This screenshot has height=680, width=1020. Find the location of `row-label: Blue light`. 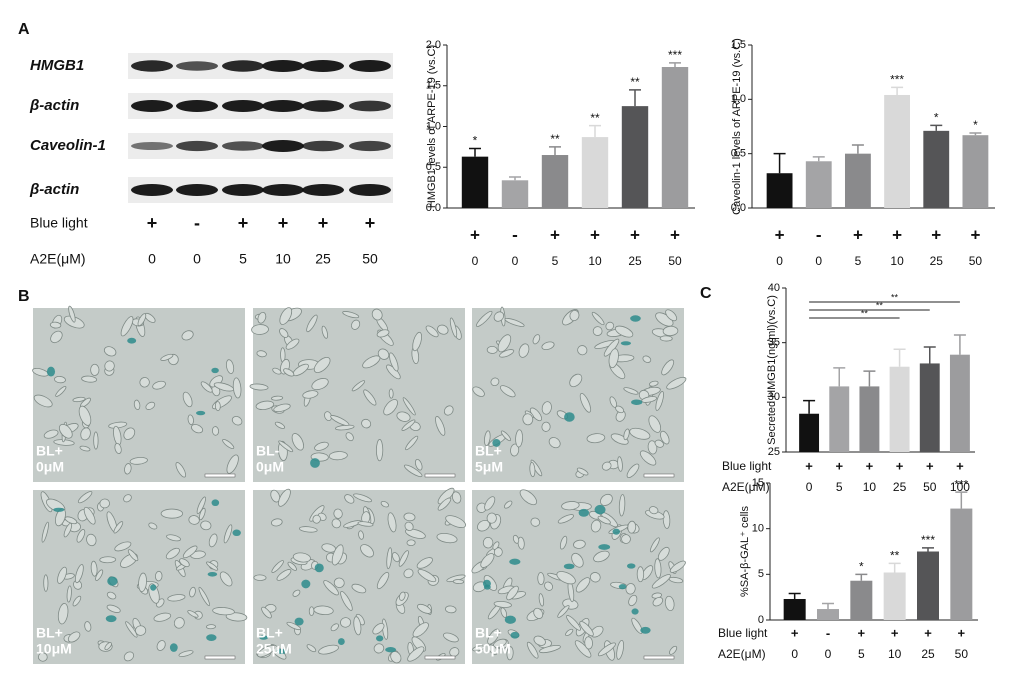

row-label: Blue light is located at coordinates (743, 633).